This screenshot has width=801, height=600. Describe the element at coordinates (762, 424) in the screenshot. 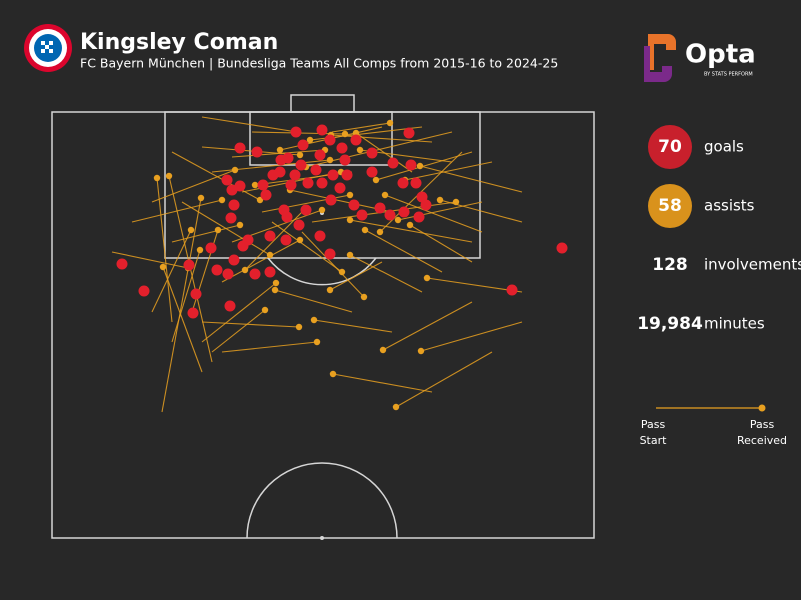

I see `legend-end: Pass` at that location.